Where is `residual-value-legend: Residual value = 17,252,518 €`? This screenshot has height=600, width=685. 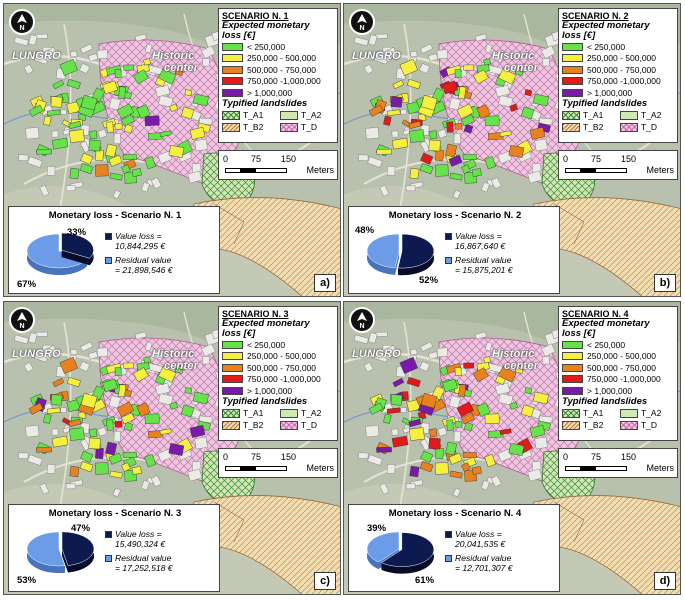
residual-value-legend: Residual value = 17,252,518 € is located at coordinates (139, 563).